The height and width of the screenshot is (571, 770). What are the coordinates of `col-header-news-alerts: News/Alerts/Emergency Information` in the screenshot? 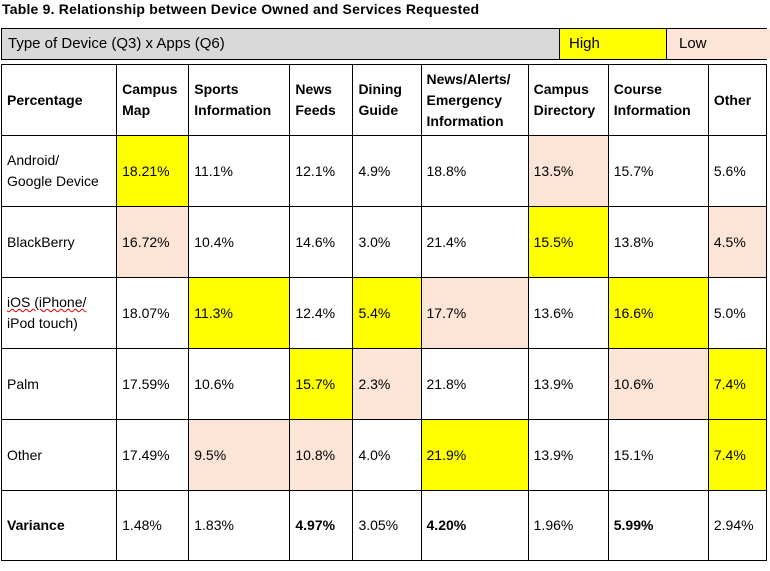 It's located at (474, 100).